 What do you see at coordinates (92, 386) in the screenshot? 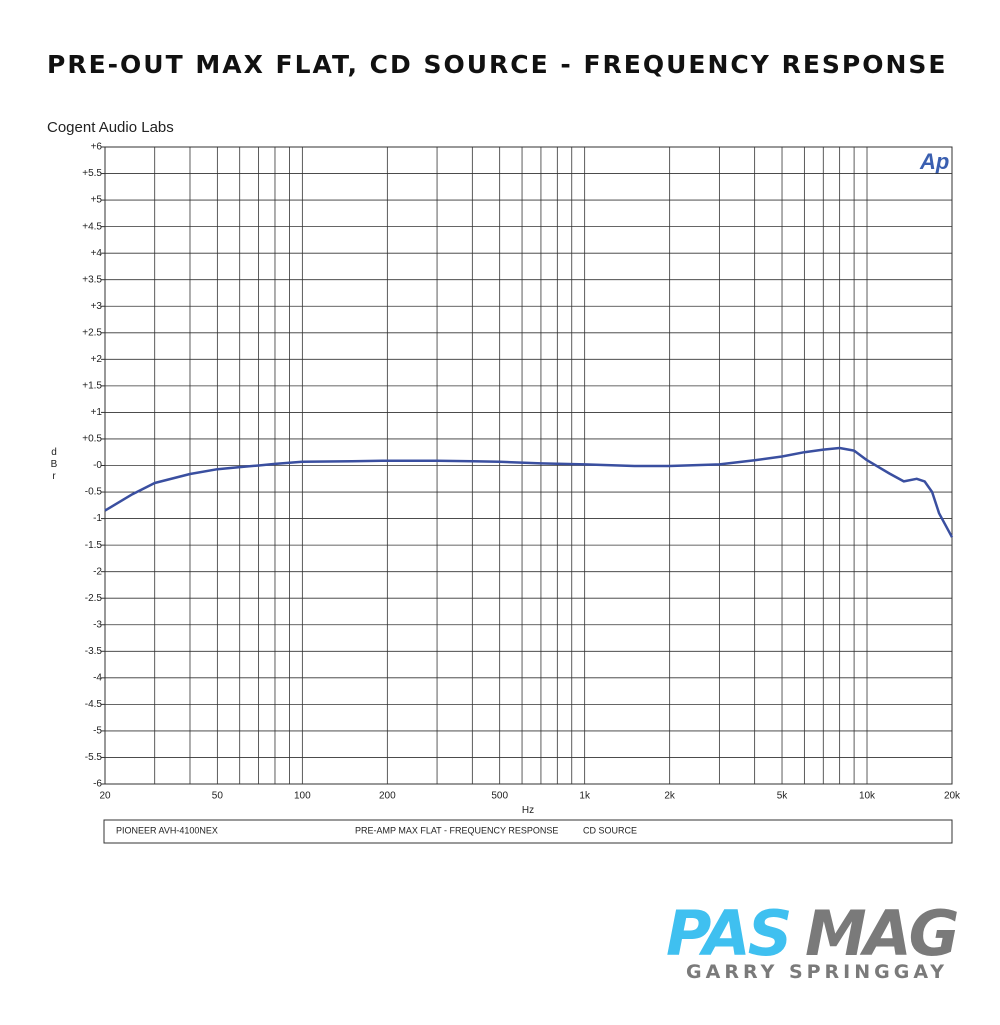
I see `y-tick-label: +1.5` at bounding box center [92, 386].